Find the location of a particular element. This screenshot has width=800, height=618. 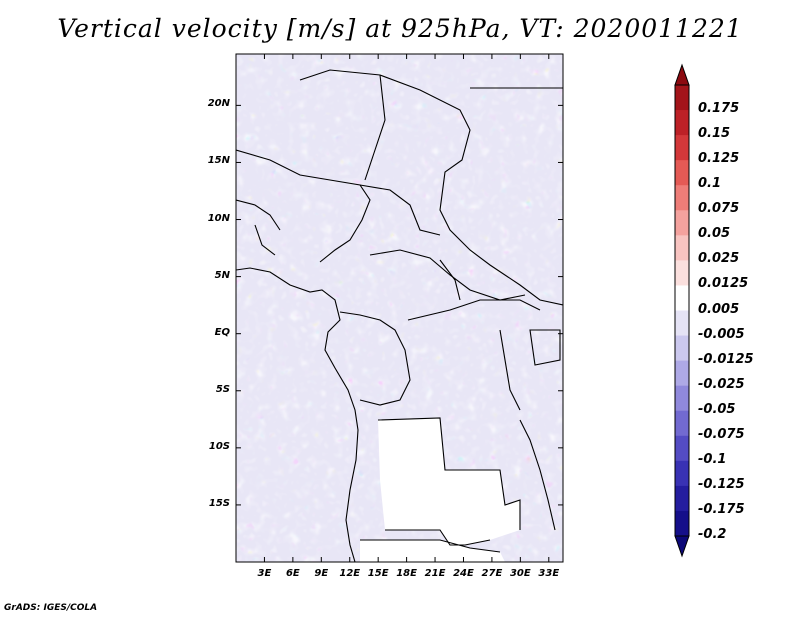

lon-tick-label: 18E is located at coordinates (406, 573).